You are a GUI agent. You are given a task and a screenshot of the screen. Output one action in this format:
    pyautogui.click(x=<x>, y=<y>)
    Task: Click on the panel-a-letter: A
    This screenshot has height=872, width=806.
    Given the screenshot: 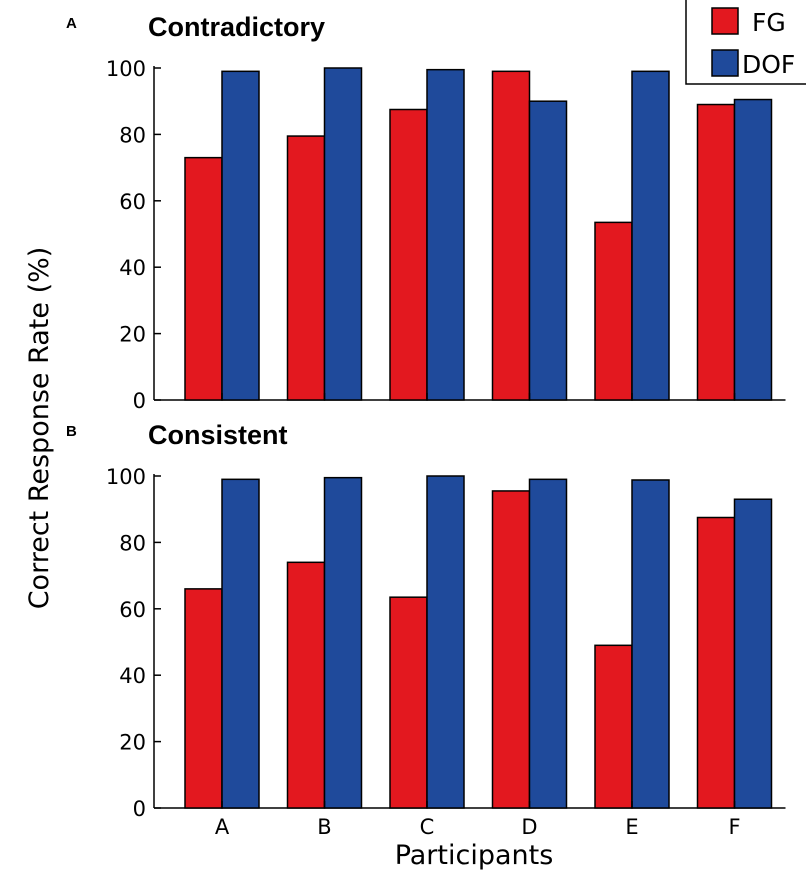 What is the action you would take?
    pyautogui.click(x=71, y=23)
    